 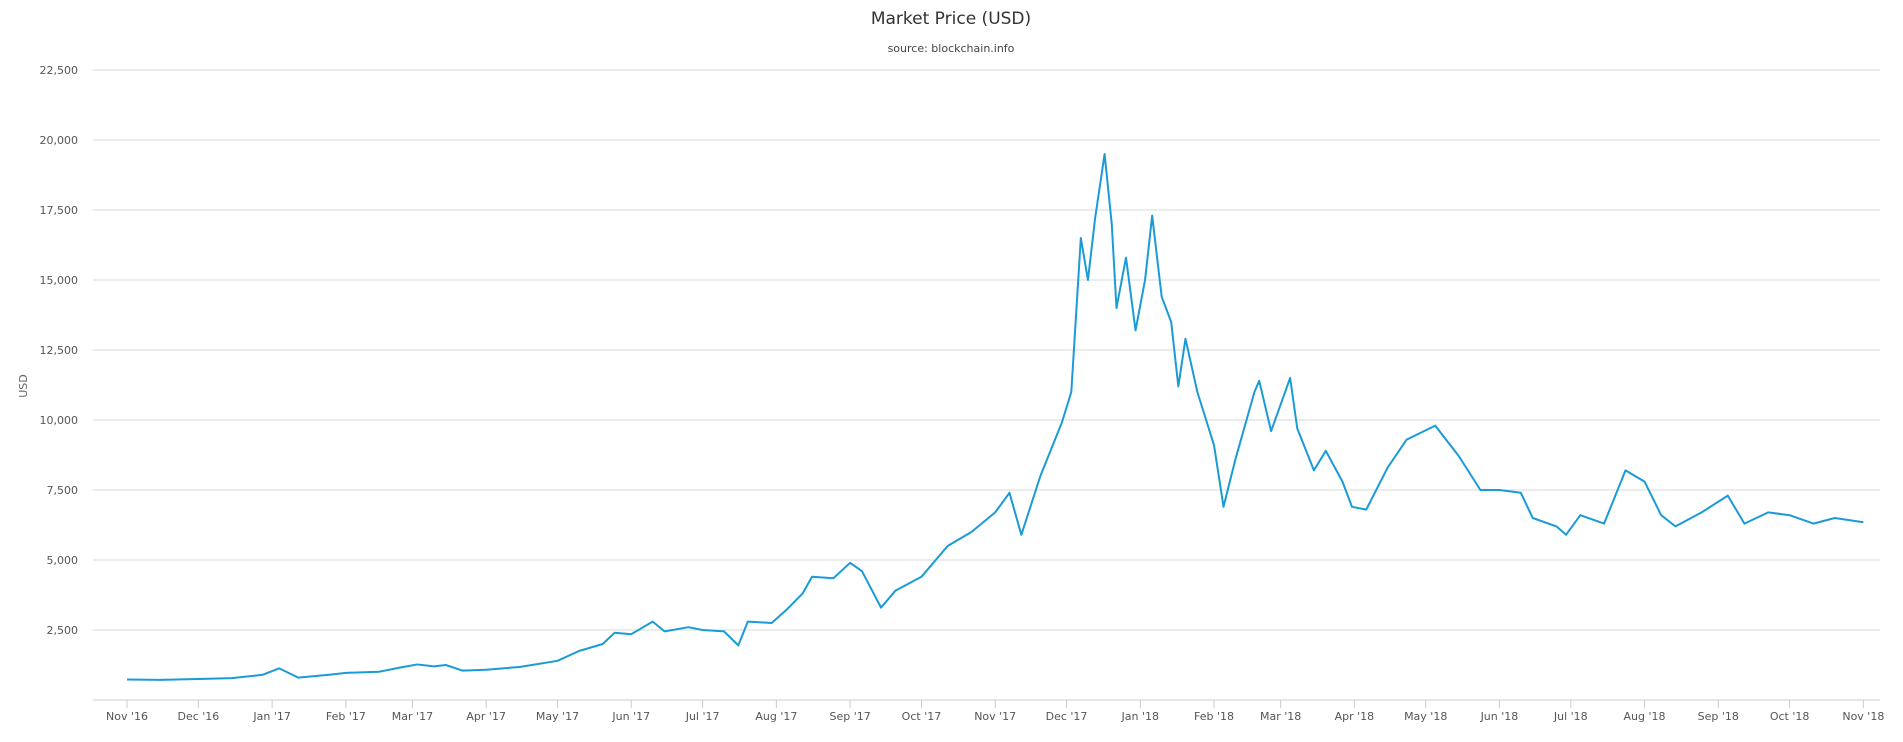 What do you see at coordinates (63, 560) in the screenshot?
I see `y-tick-label: 5,000` at bounding box center [63, 560].